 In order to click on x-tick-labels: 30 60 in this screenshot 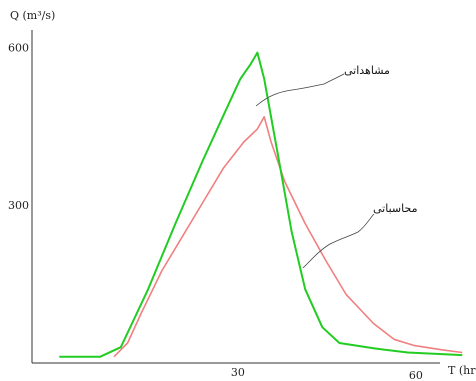, I will do `click(327, 373)`.